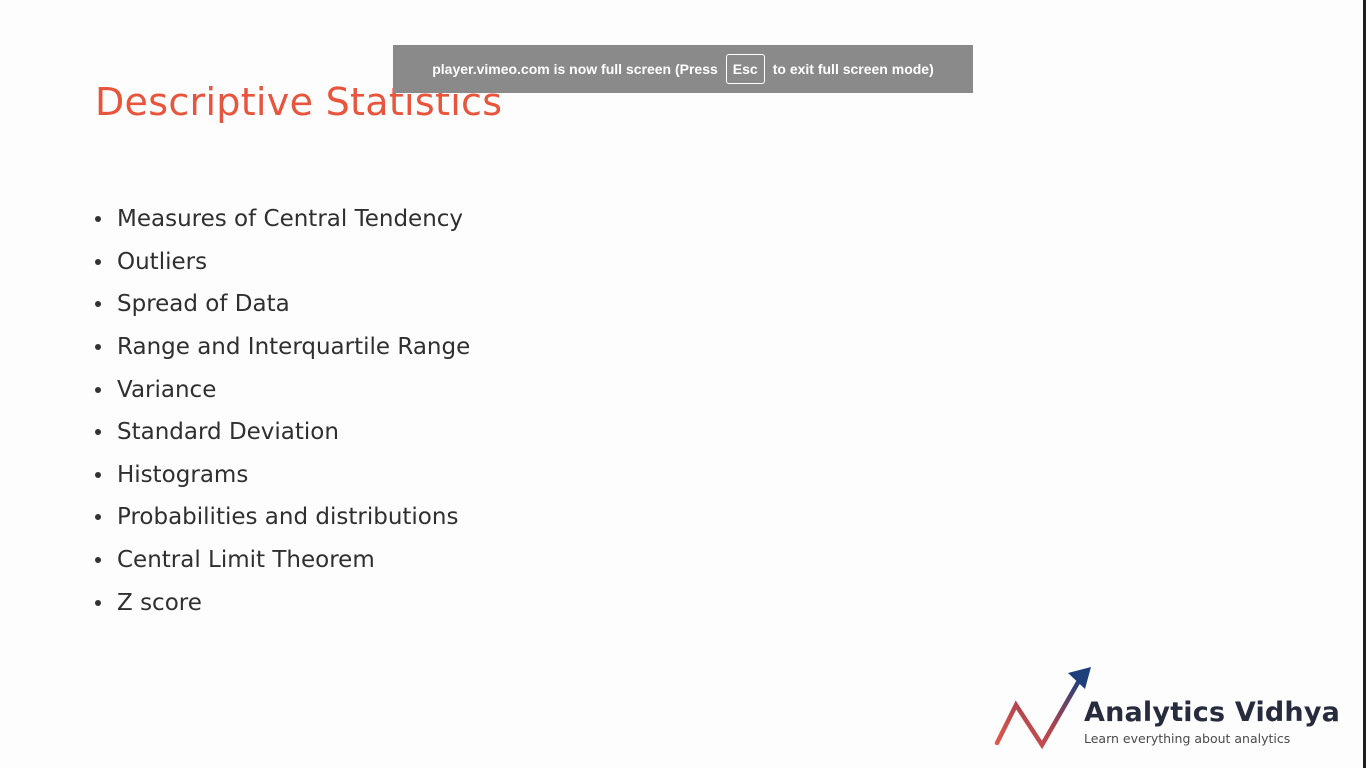  Describe the element at coordinates (1364, 384) in the screenshot. I see `window-edge-scrollbar` at that location.